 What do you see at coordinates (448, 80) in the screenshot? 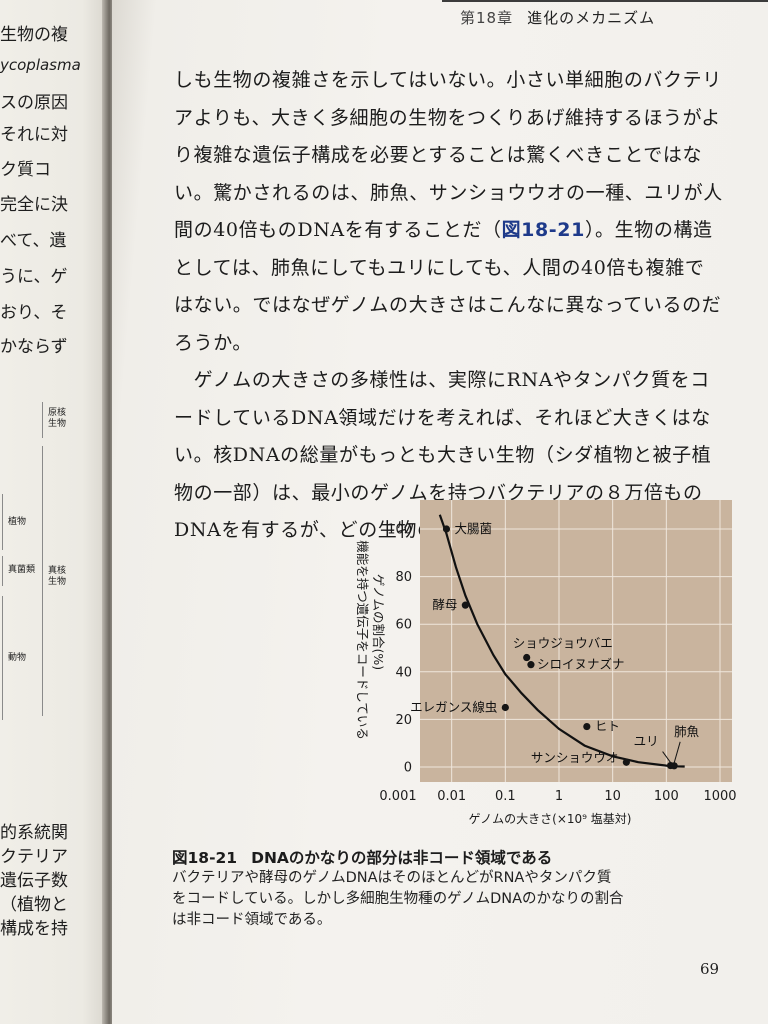
I see `body-line: しも生物の複雑さを示してはいない。小さい単細胞のバクテリ` at bounding box center [448, 80].